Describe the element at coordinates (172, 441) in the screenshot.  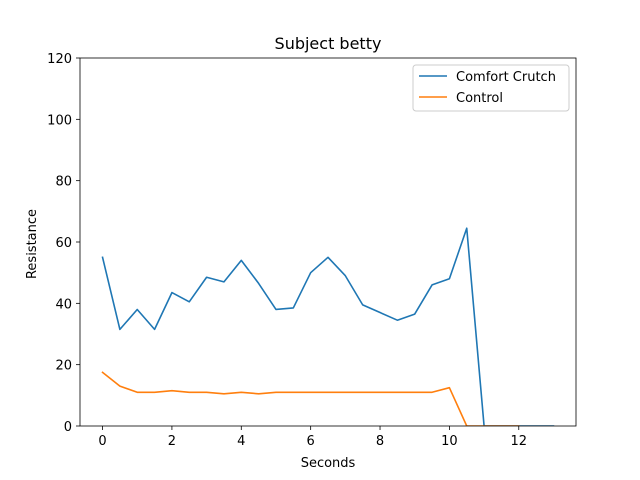
I see `x-tick-label: 2` at that location.